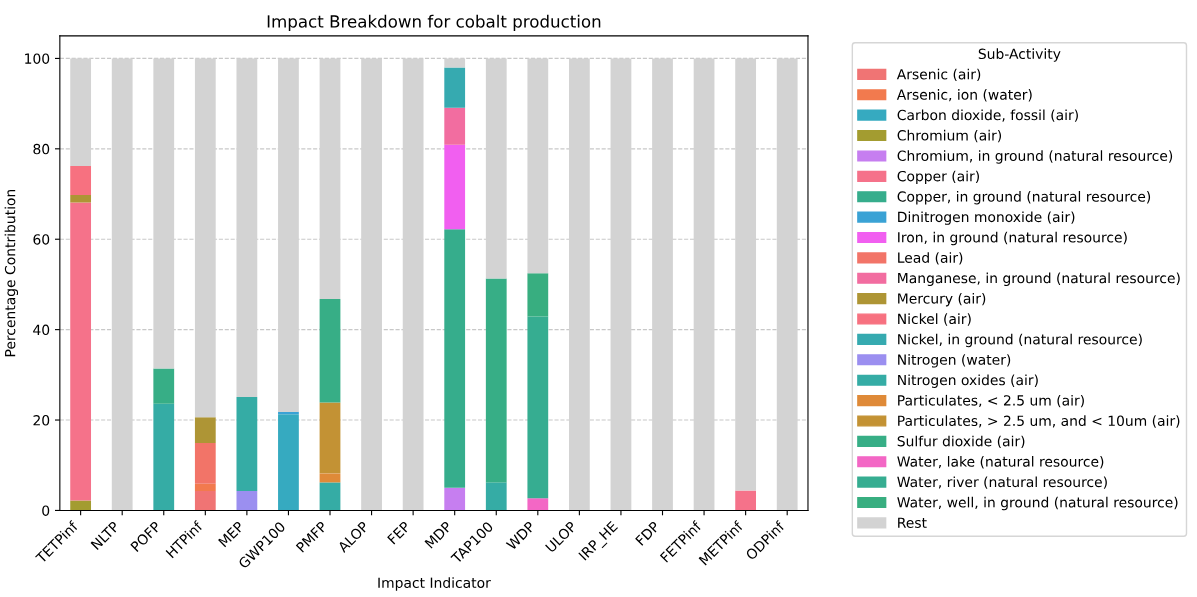 This screenshot has width=1197, height=597. I want to click on legend-label: Manganese, in ground (natural resource), so click(1039, 279).